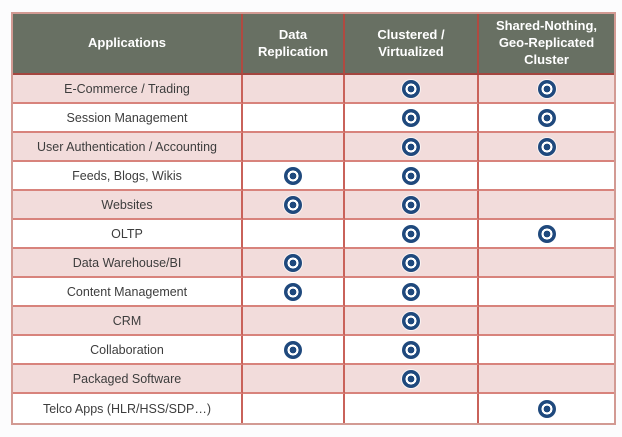 This screenshot has height=437, width=622. I want to click on application-name: Session Management, so click(128, 118).